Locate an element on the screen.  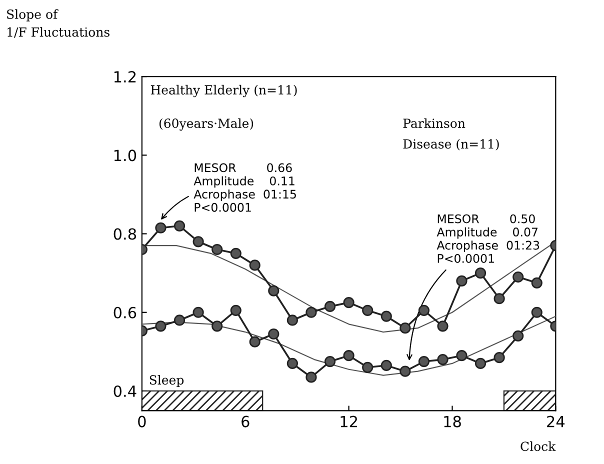
annotation: Healthy Elderly (n=11) is located at coordinates (223, 91).